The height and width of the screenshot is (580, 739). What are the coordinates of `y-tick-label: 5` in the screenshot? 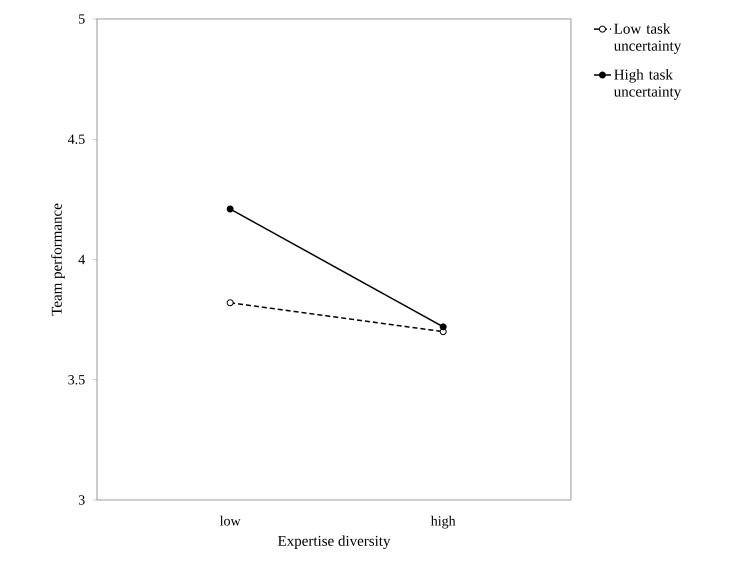 It's located at (82, 19).